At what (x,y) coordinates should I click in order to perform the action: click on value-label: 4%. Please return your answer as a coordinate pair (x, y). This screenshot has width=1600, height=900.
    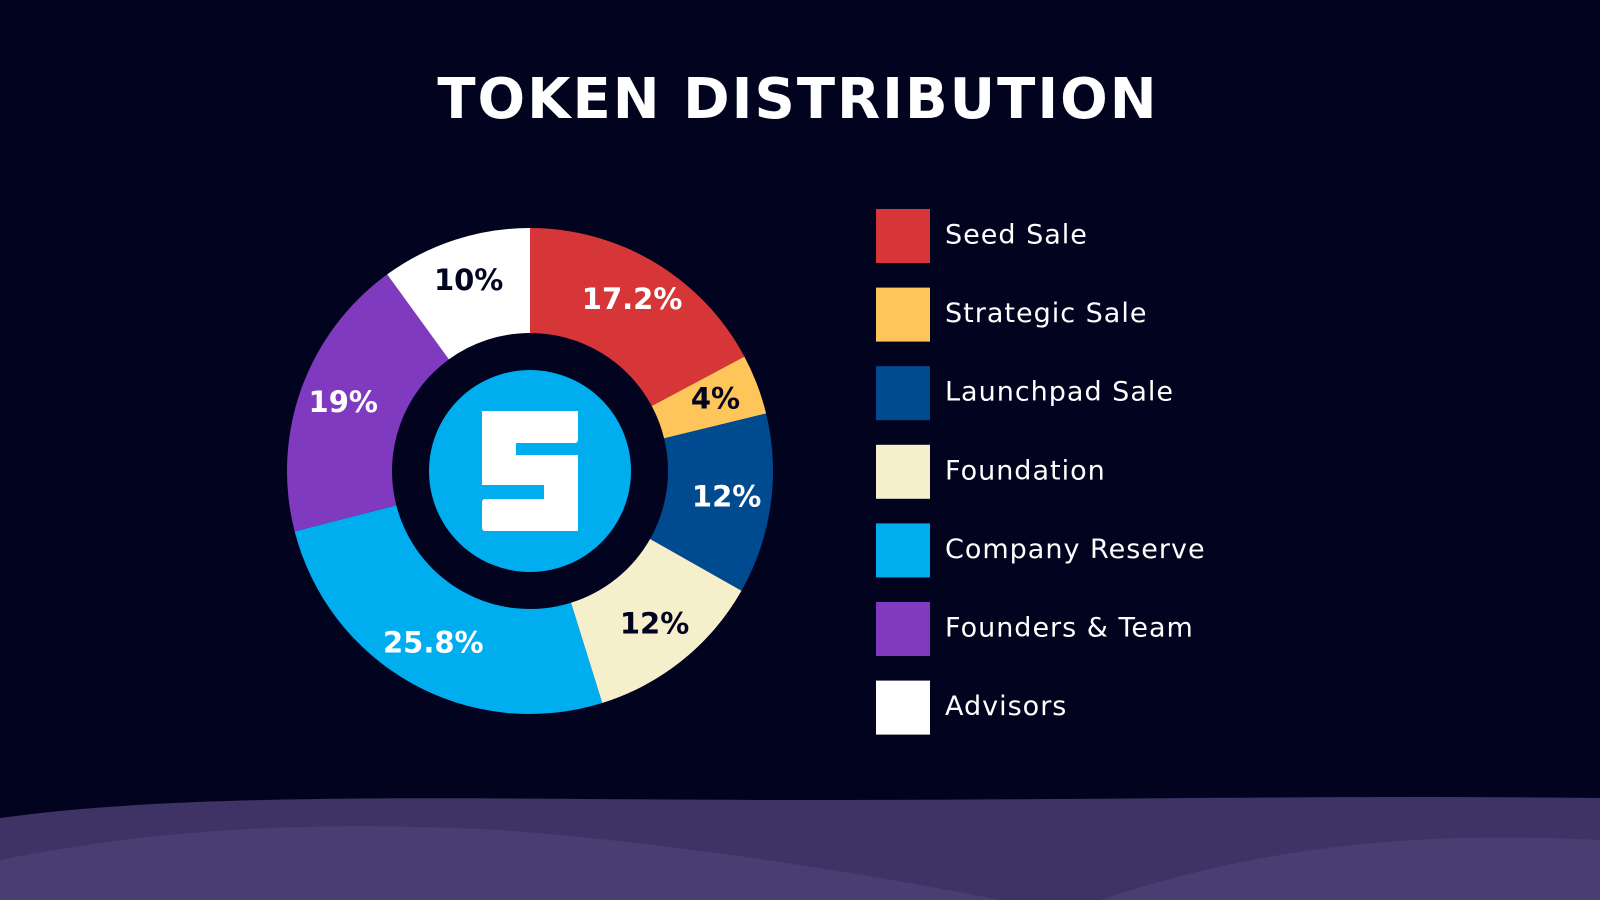
    Looking at the image, I should click on (715, 398).